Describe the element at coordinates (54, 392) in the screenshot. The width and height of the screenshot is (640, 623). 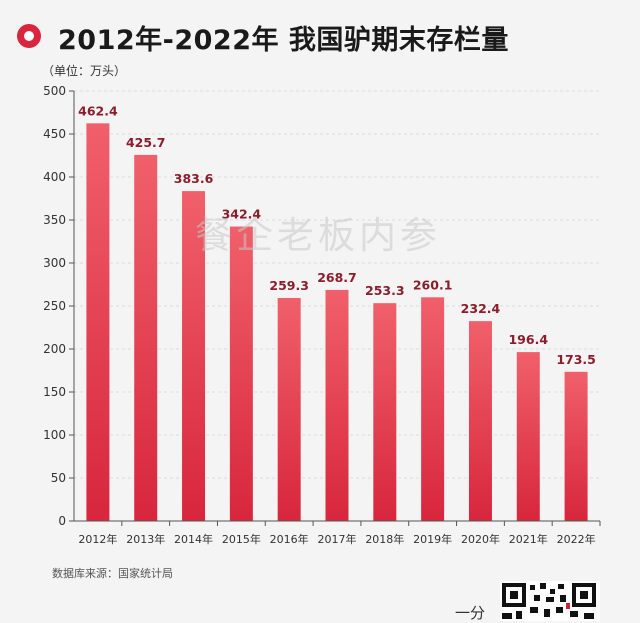
I see `y-tick-label: 150` at that location.